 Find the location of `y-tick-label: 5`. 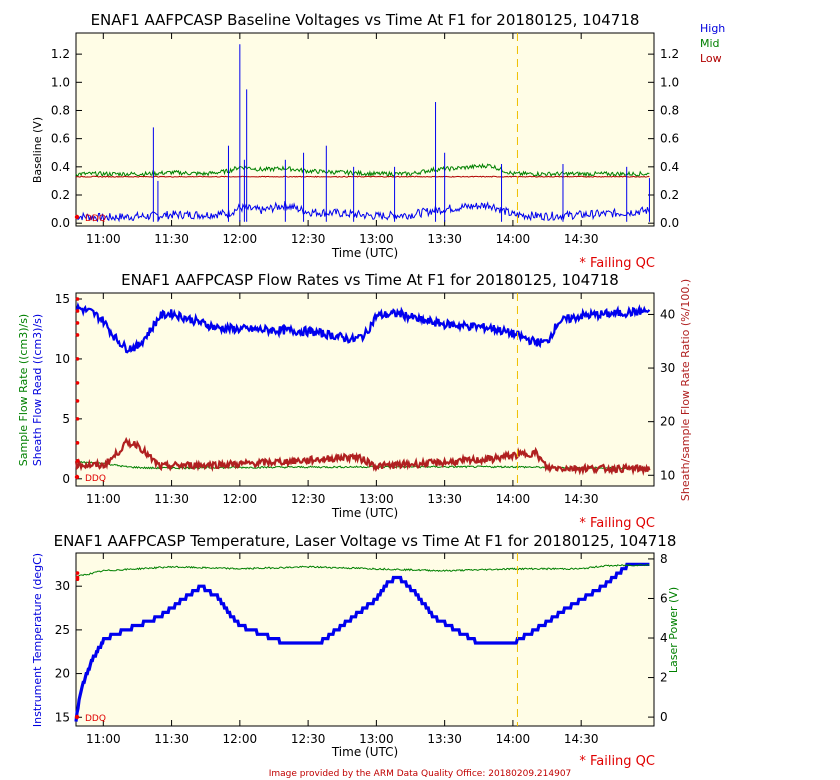

y-tick-label: 5 is located at coordinates (66, 419).